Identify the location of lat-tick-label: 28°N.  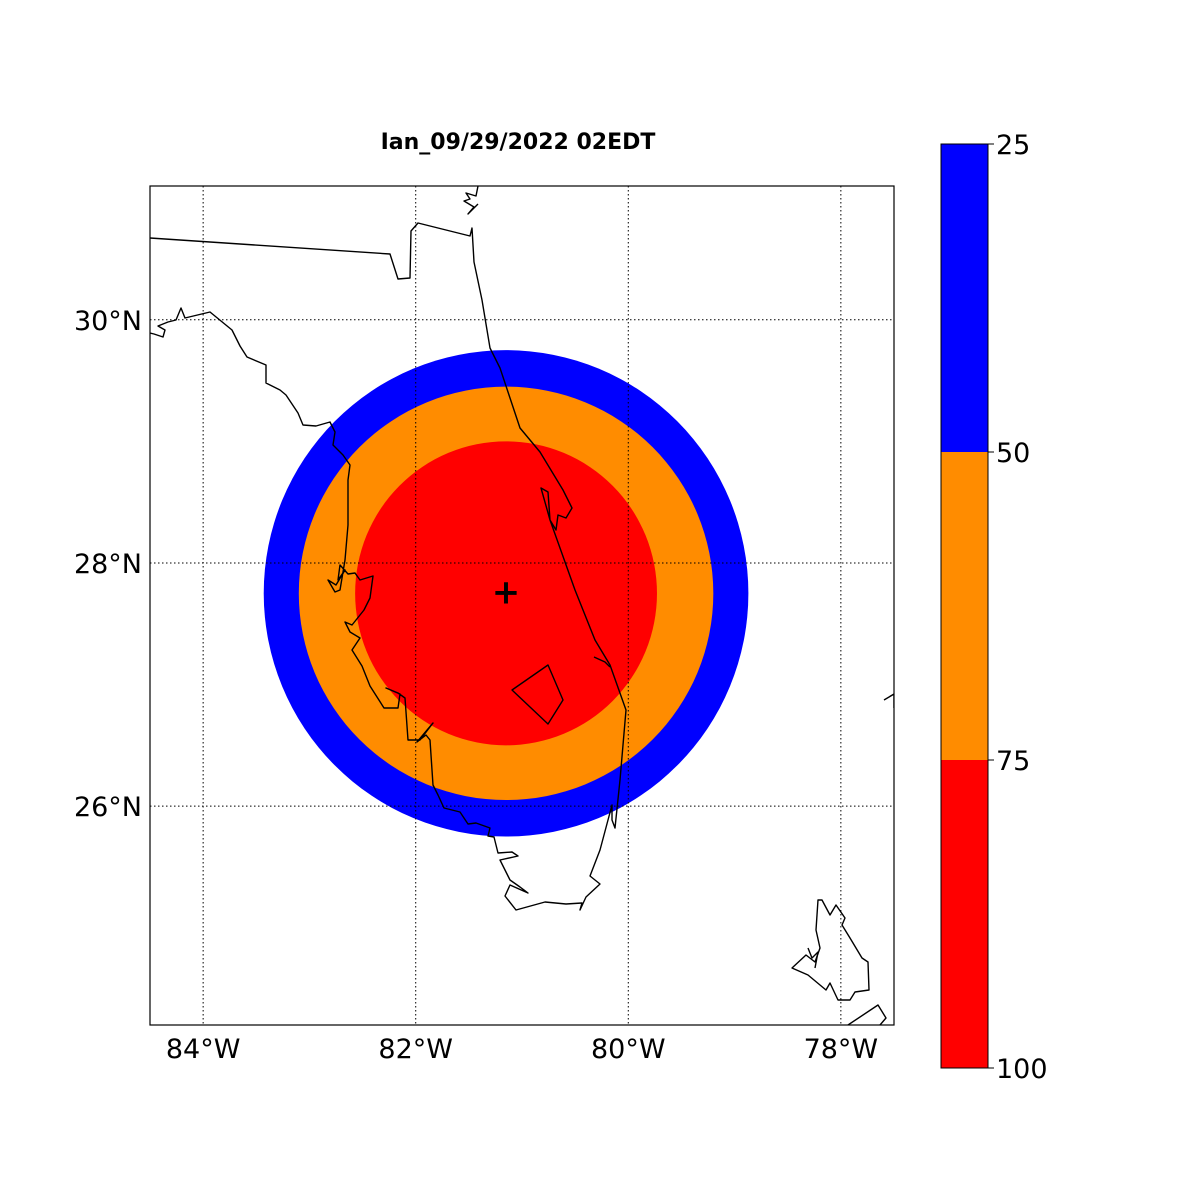
(108, 564).